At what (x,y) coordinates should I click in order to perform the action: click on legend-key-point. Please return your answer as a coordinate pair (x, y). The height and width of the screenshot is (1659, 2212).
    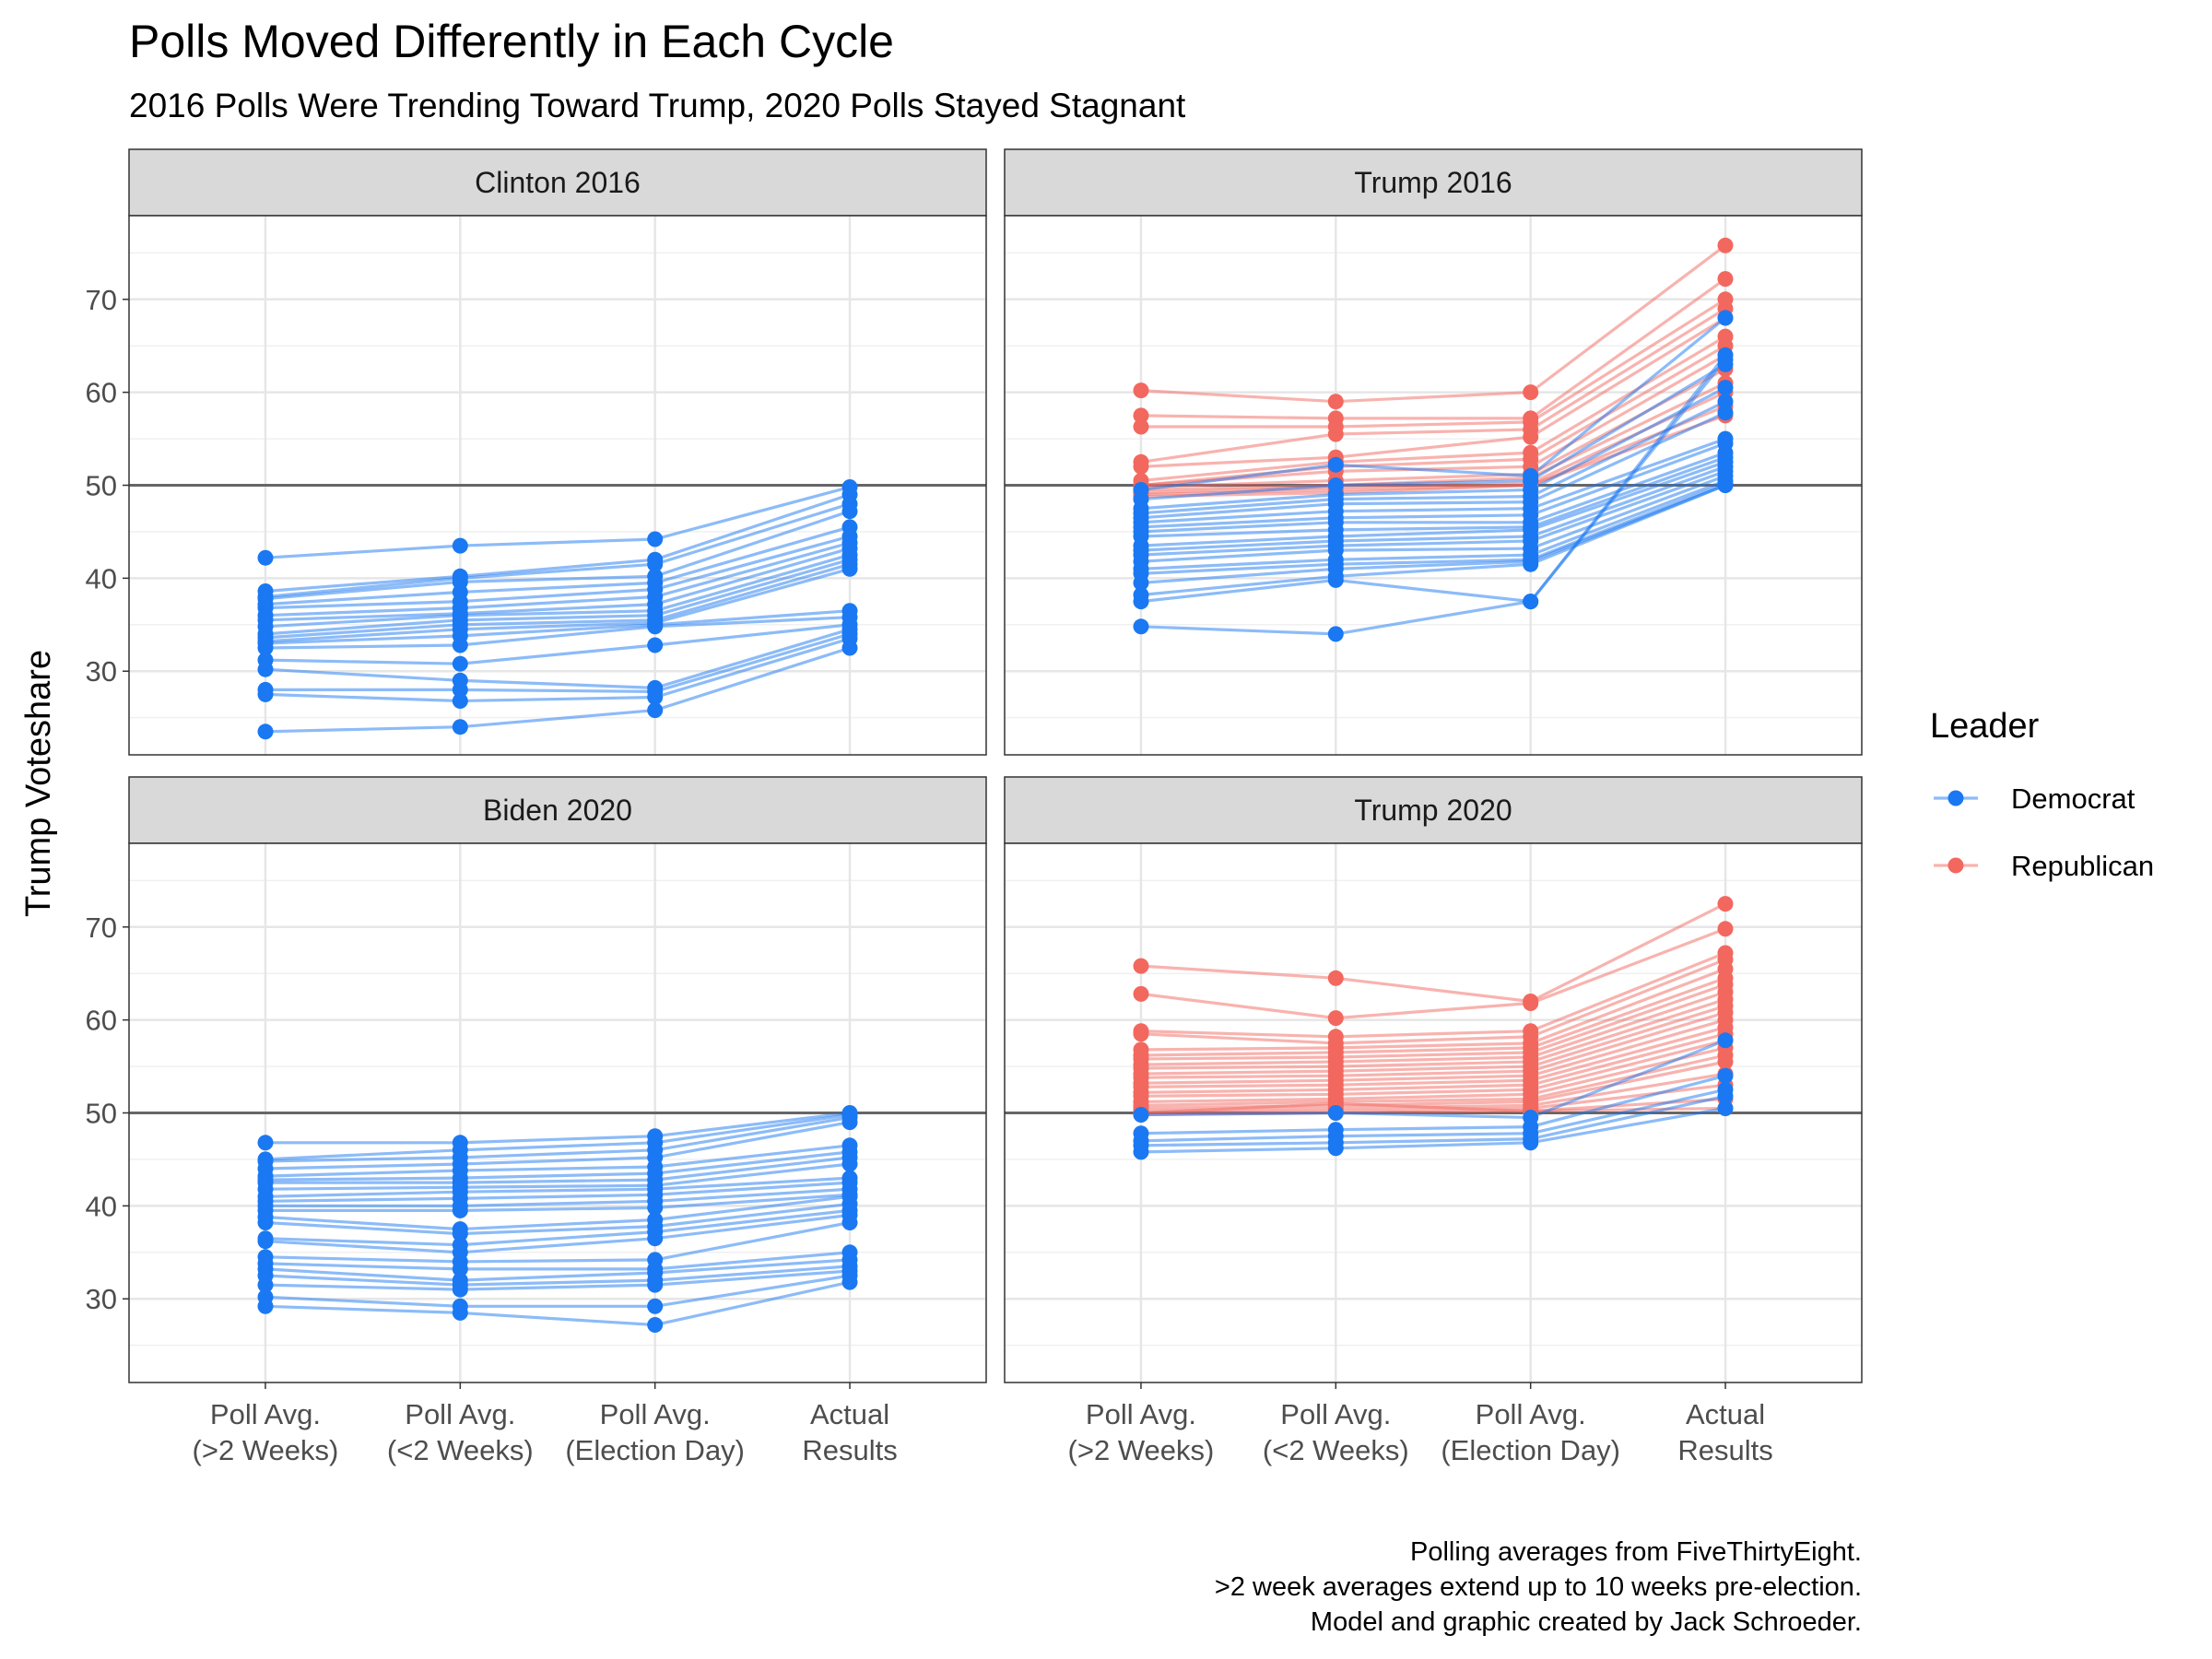
    Looking at the image, I should click on (1955, 798).